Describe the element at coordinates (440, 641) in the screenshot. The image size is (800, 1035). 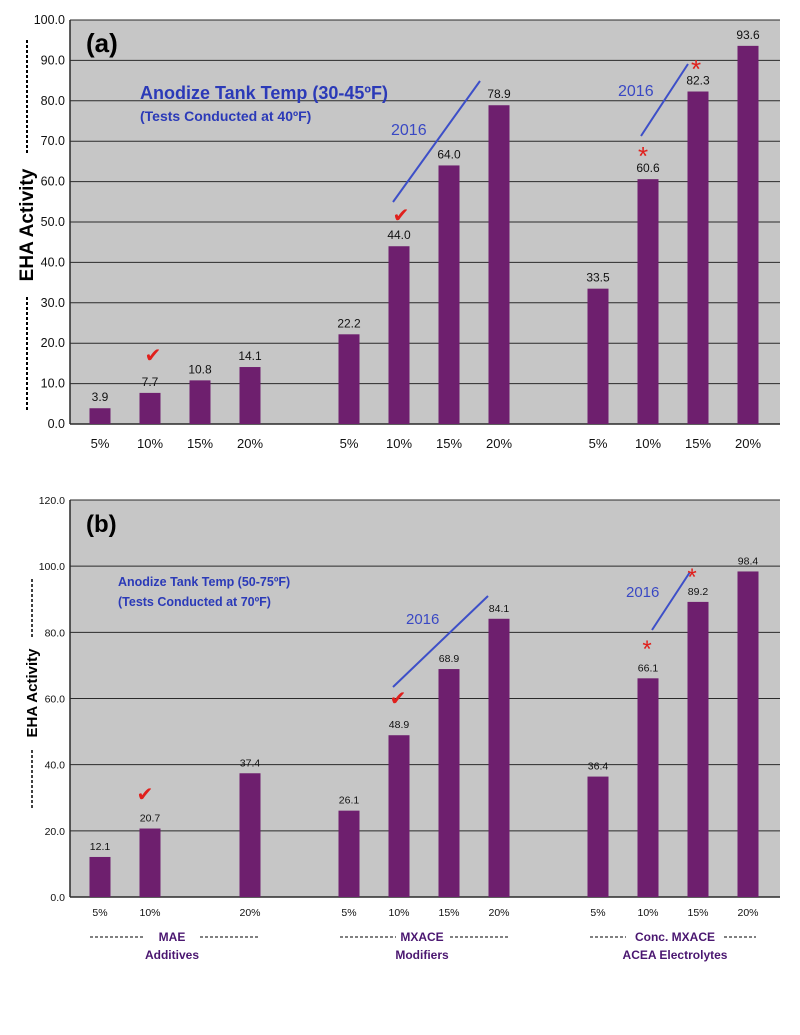
I see `chart-b-trend-line-mxace` at that location.